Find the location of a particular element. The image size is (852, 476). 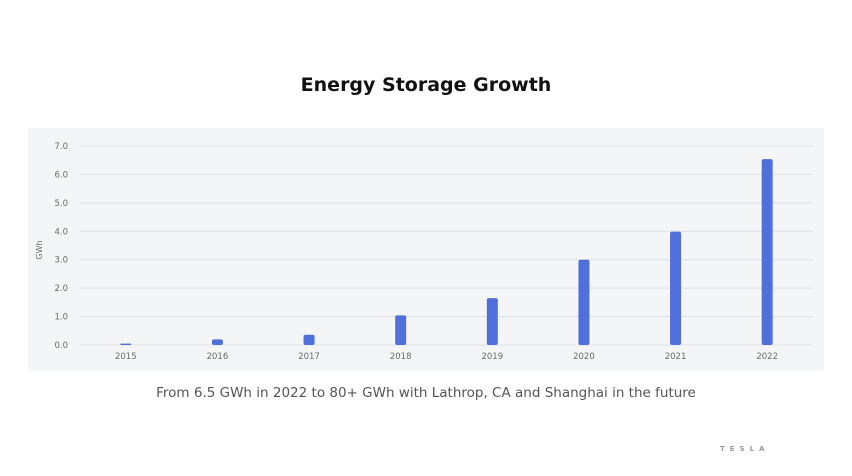

bar-2016 is located at coordinates (217, 342).